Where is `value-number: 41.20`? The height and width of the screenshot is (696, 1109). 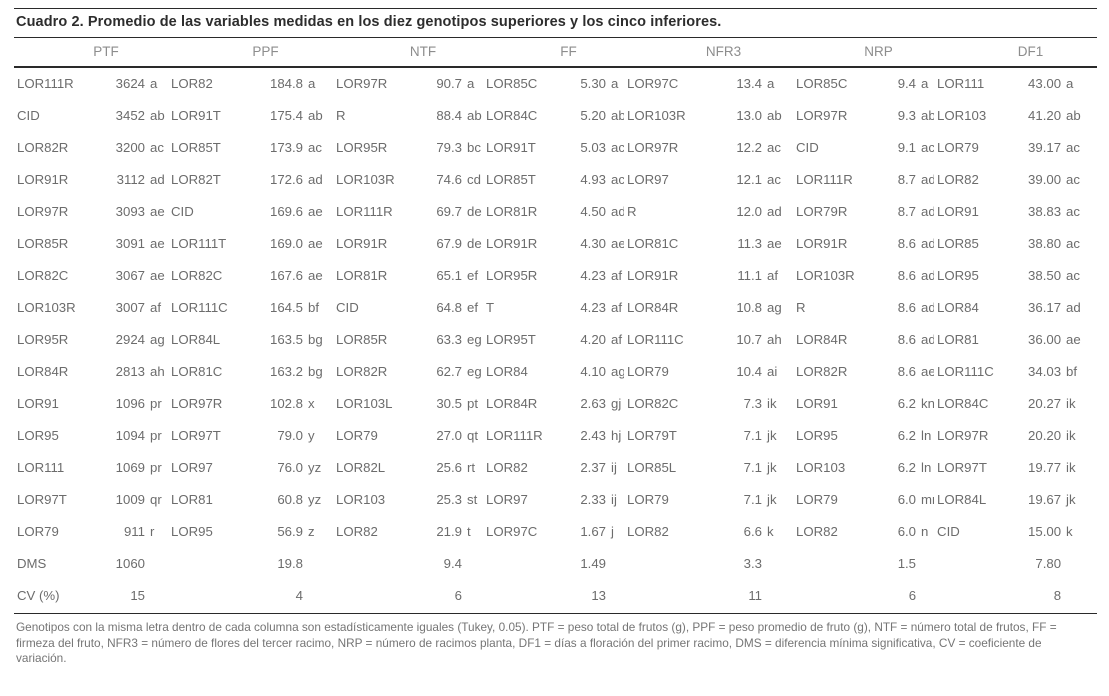
value-number: 41.20 is located at coordinates (1045, 115).